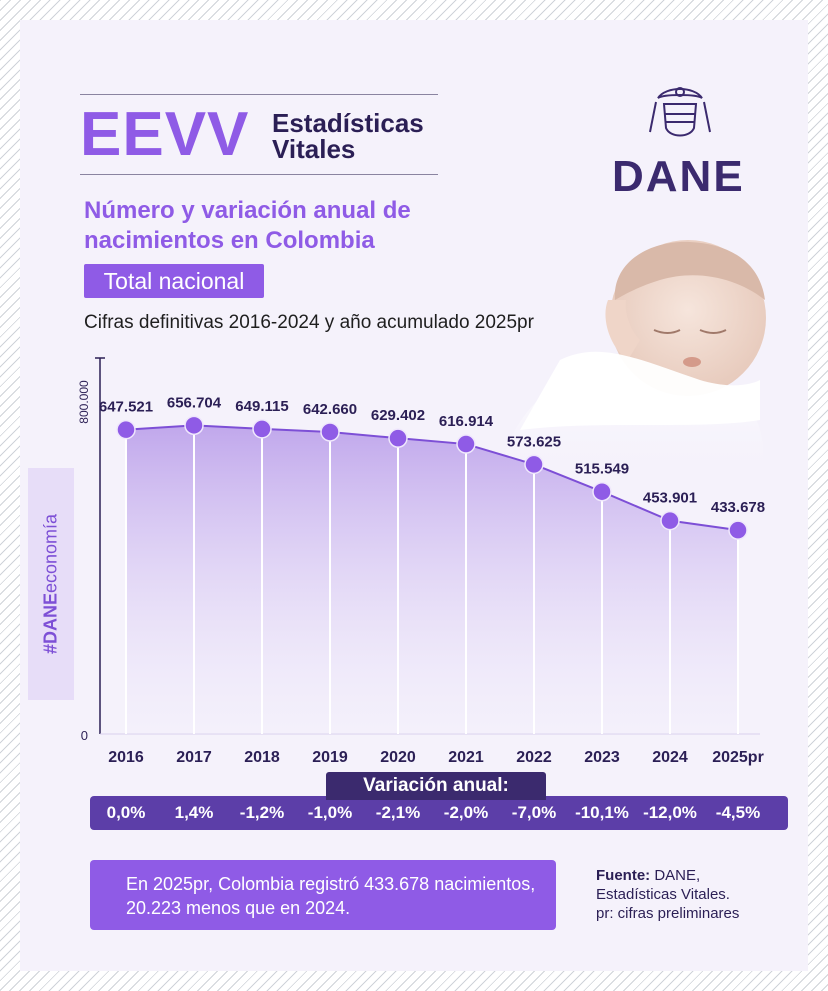 The image size is (828, 991). I want to click on x-tick-label: 2022, so click(534, 757).